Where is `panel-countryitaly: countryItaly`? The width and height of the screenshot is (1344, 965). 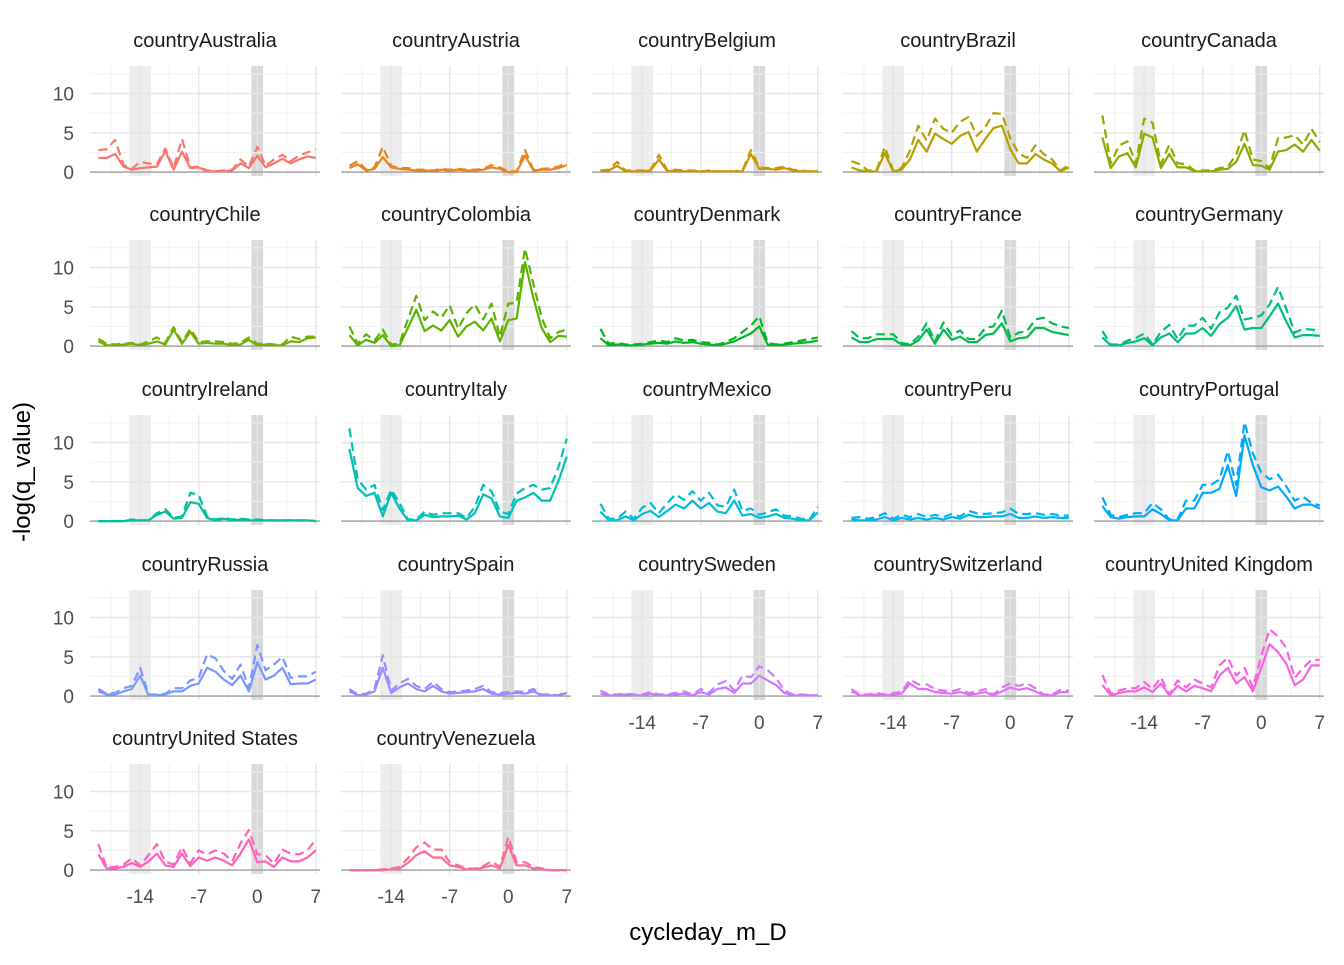
panel-countryitaly: countryItaly is located at coordinates (456, 452).